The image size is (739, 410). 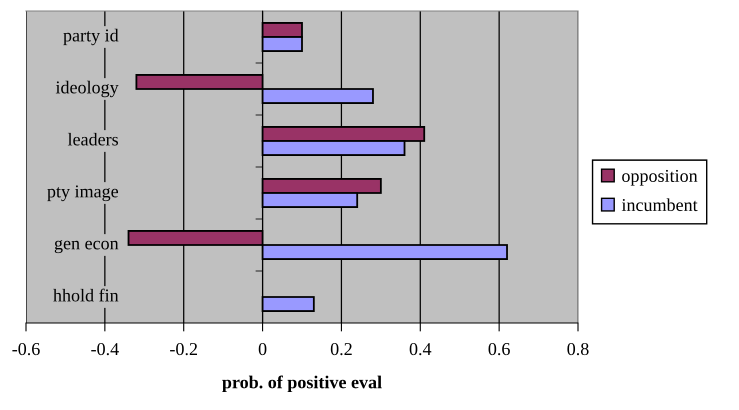 What do you see at coordinates (660, 178) in the screenshot?
I see `legend-label: opposition` at bounding box center [660, 178].